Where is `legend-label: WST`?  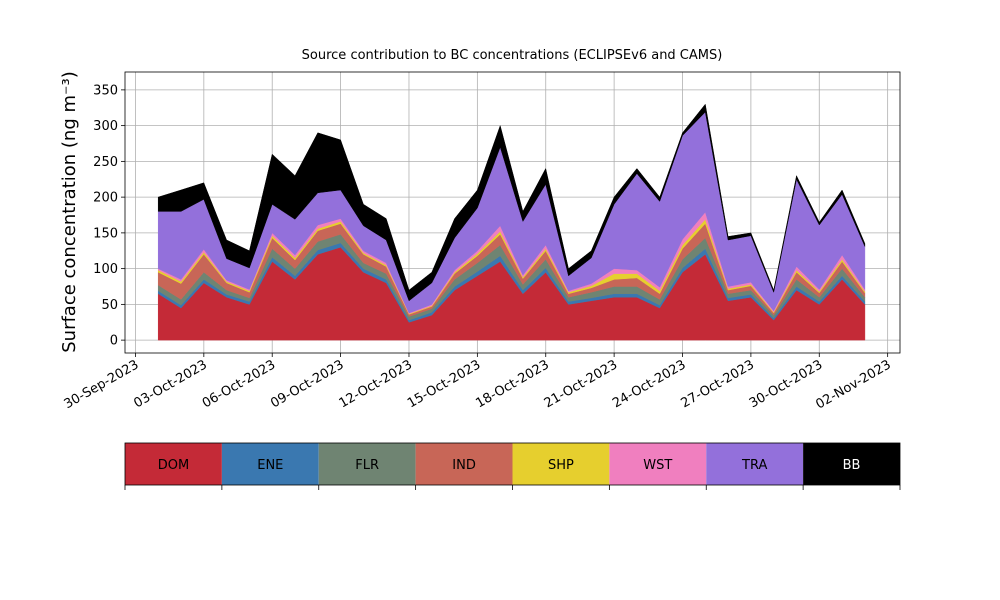 legend-label: WST is located at coordinates (657, 465).